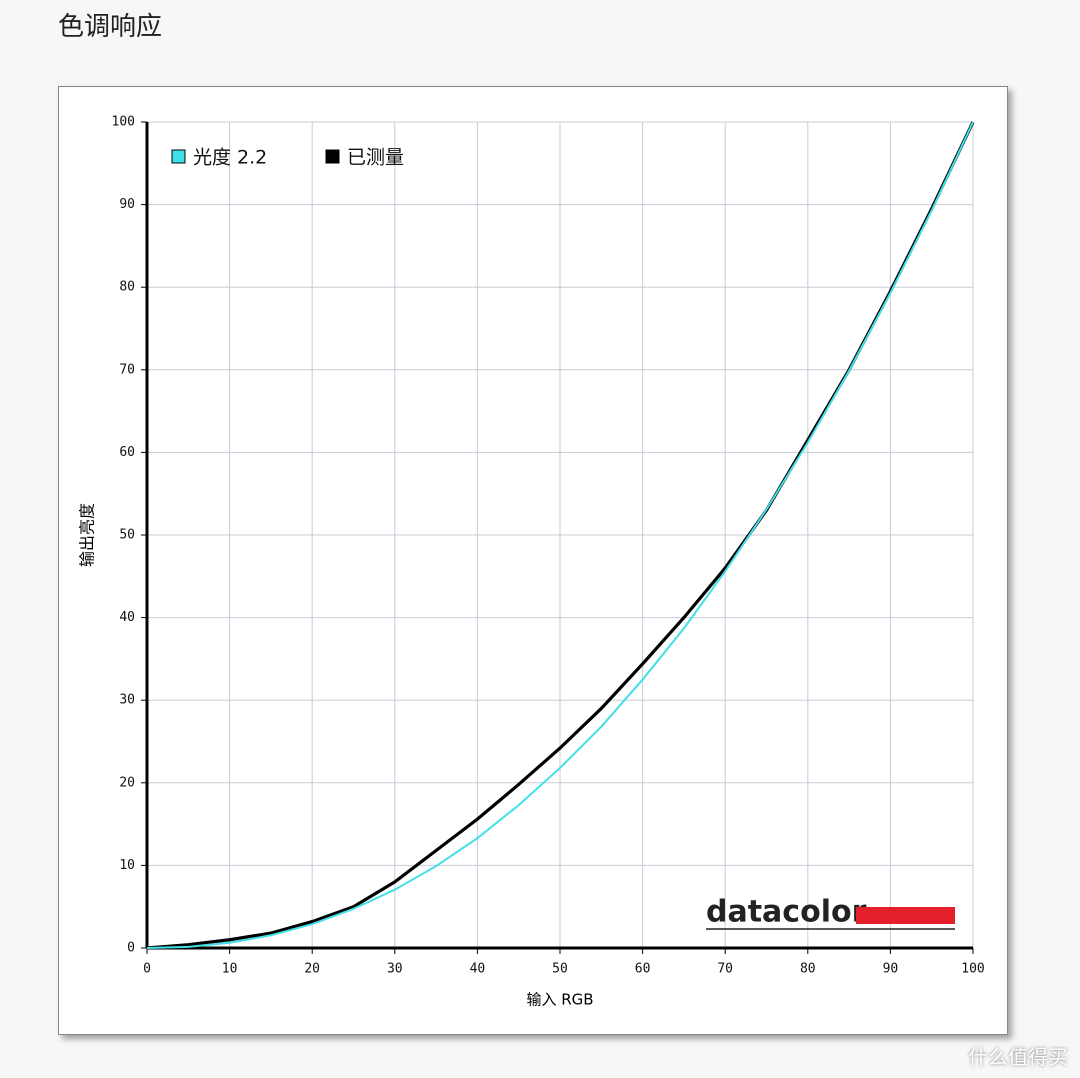 This screenshot has width=1080, height=1078. What do you see at coordinates (972, 969) in the screenshot?
I see `x-tick-label: 100` at bounding box center [972, 969].